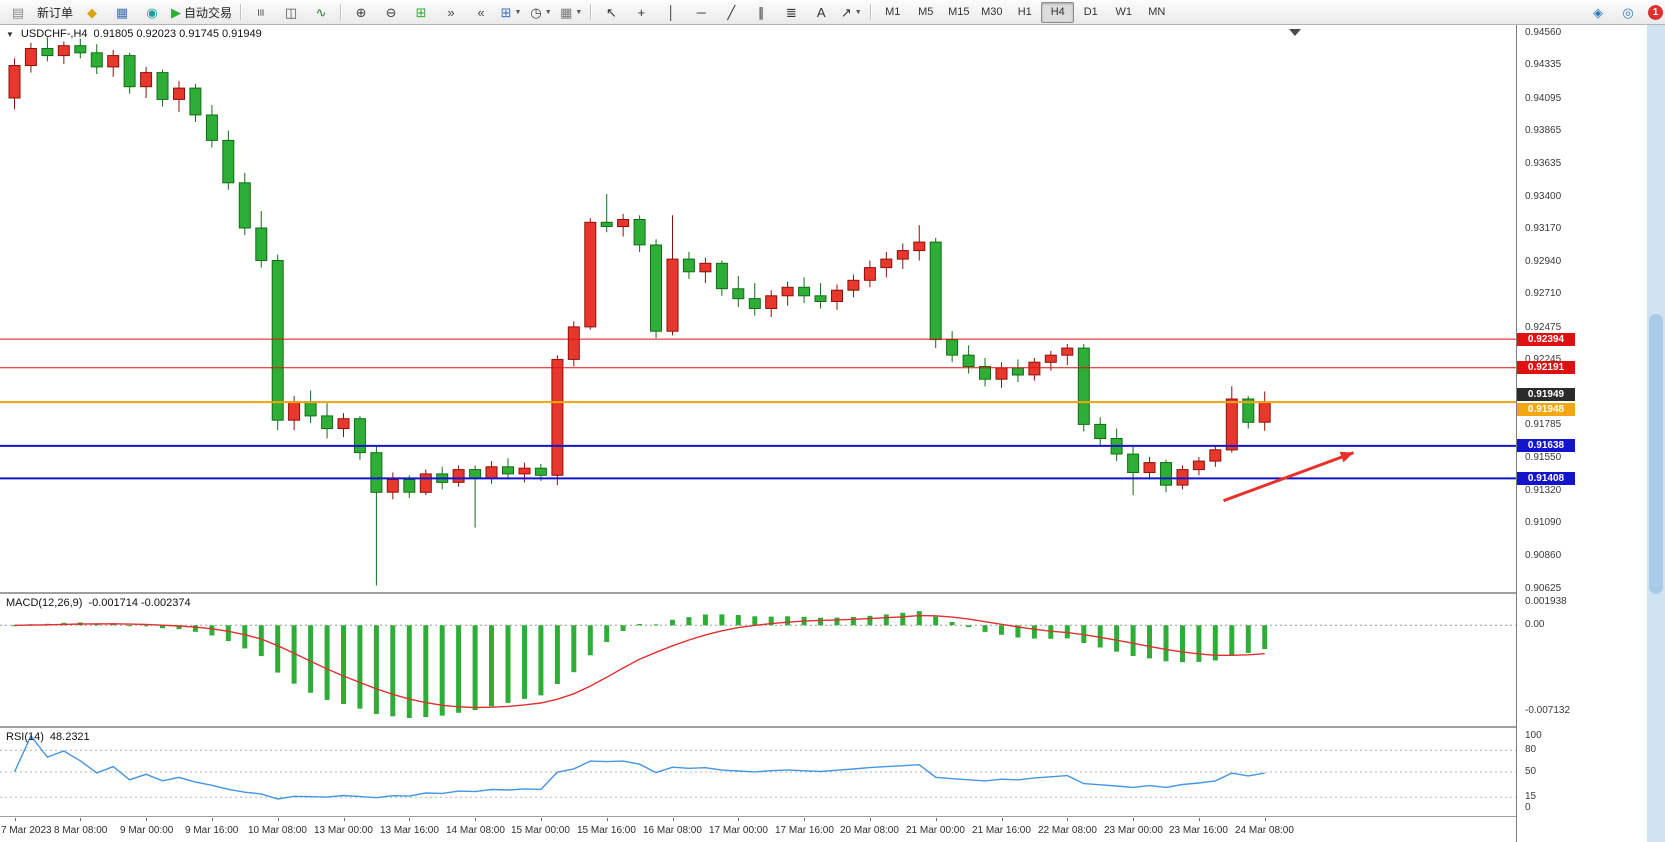 The image size is (1665, 842). I want to click on chart-shift-icon: «, so click(481, 12).